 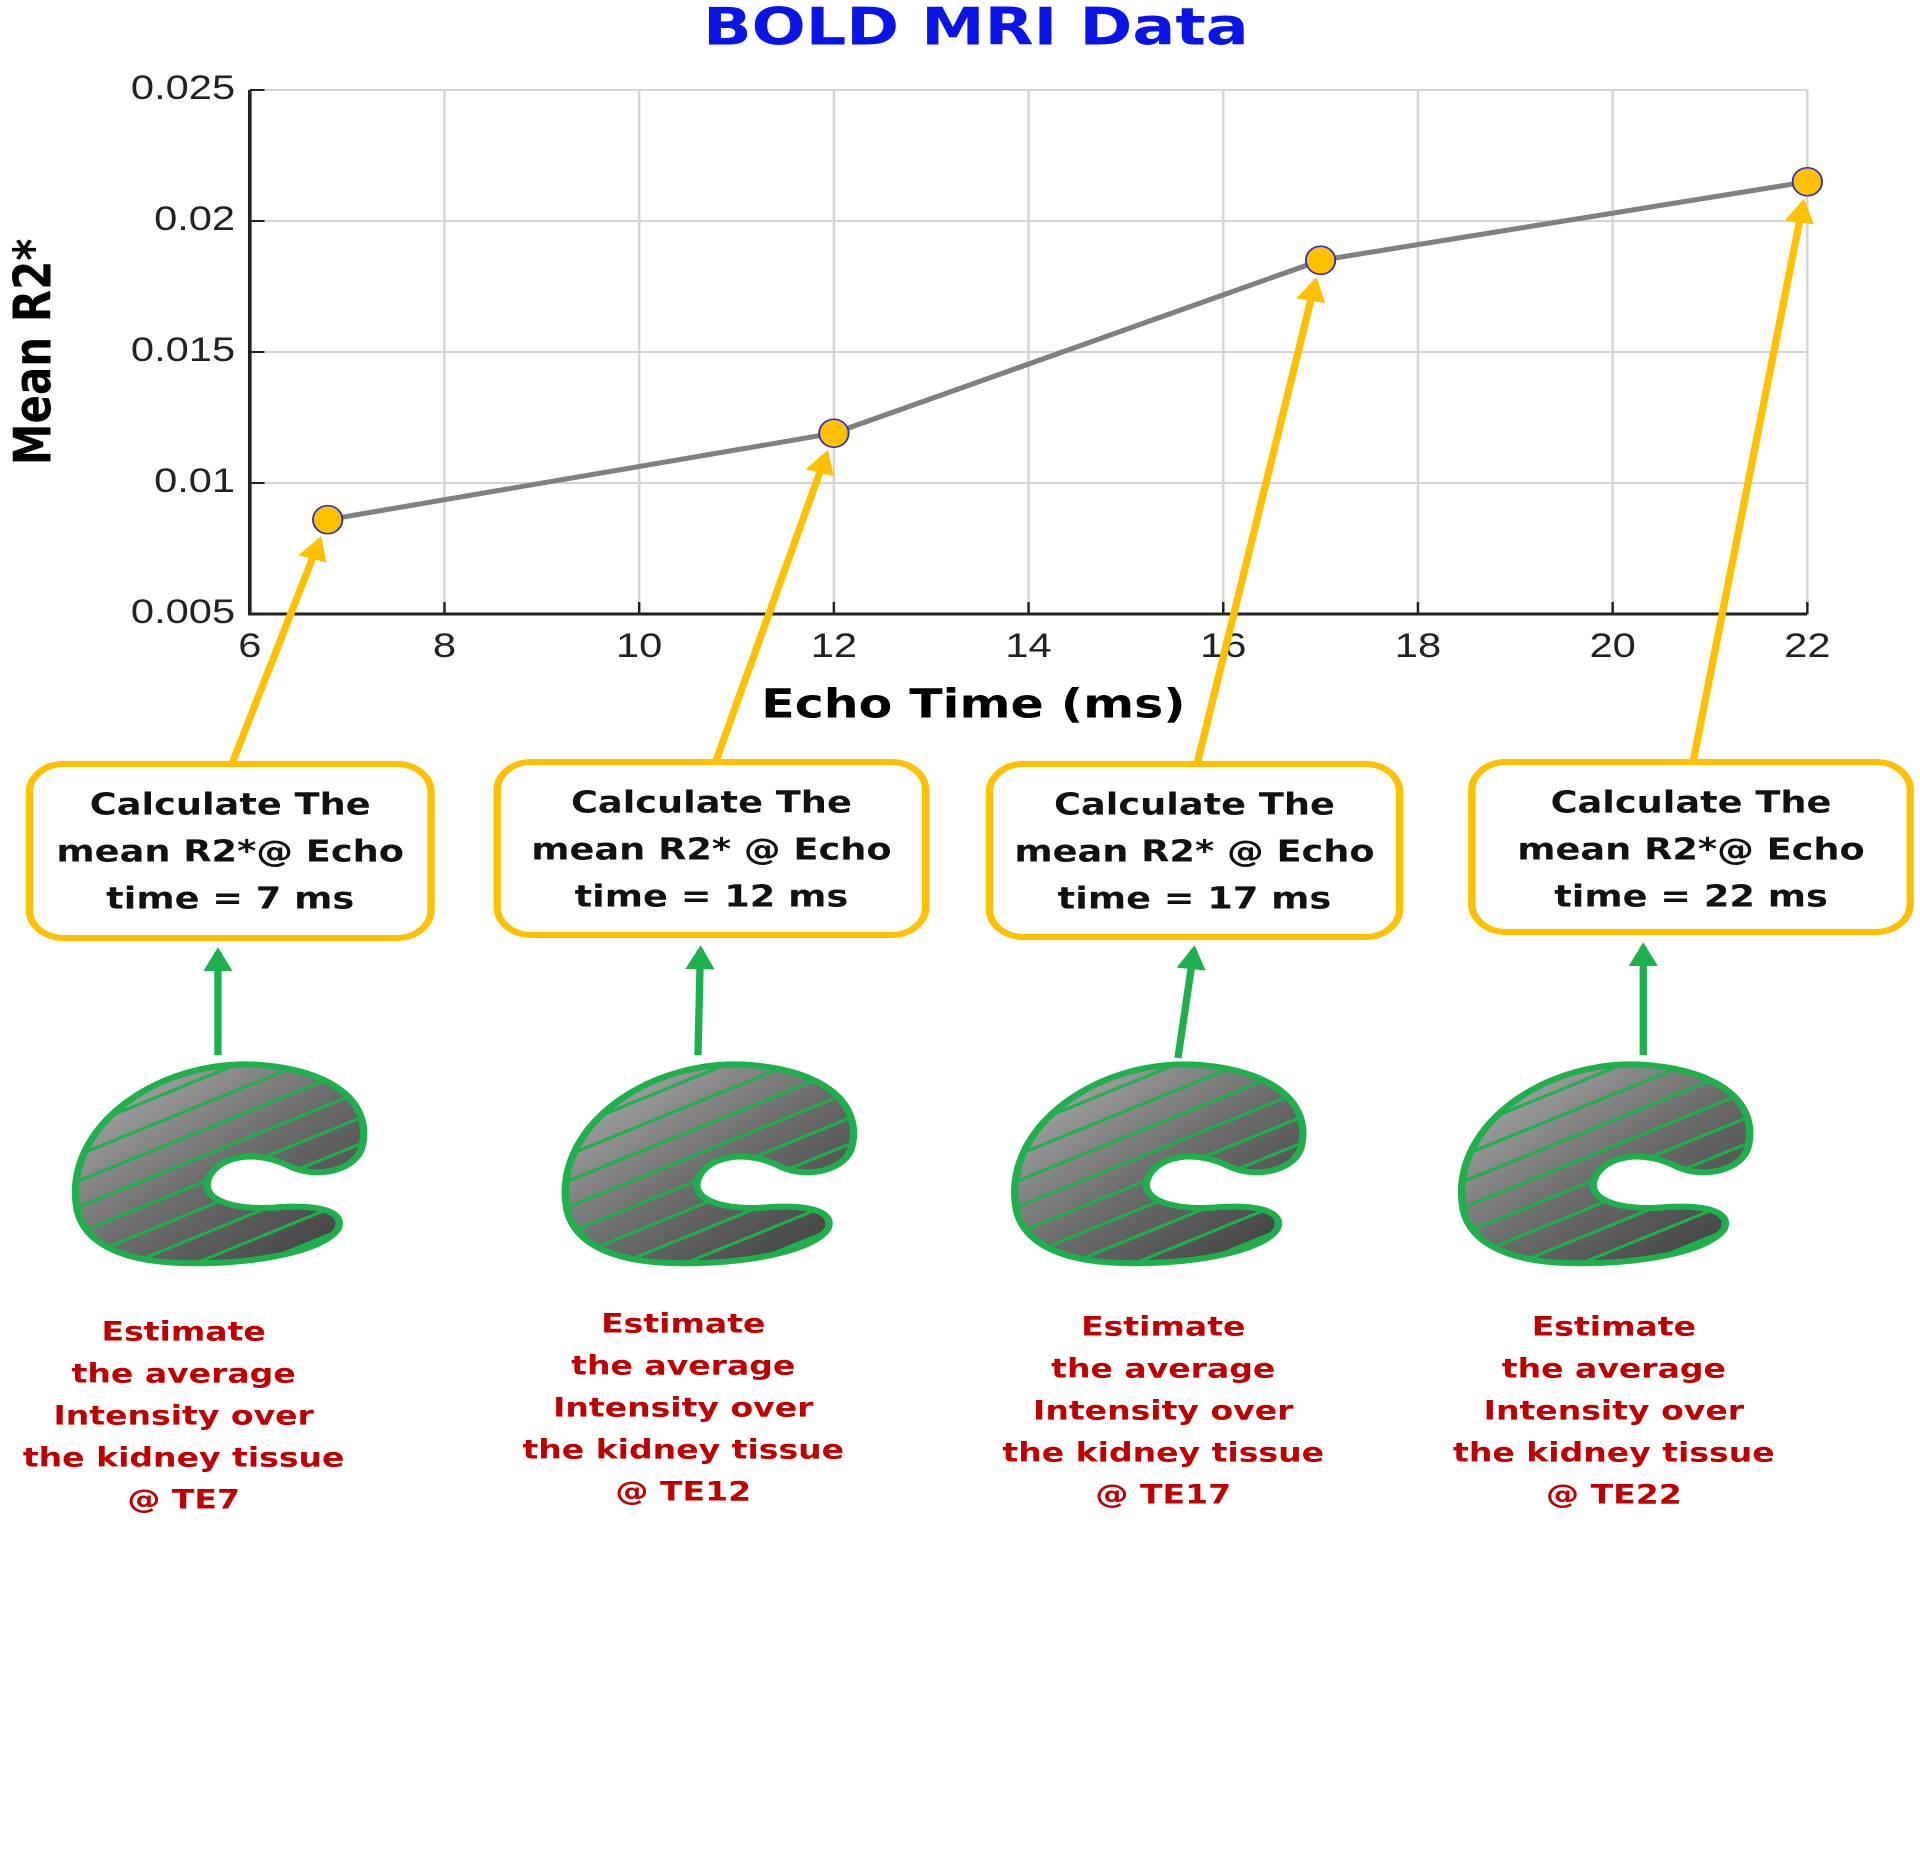 I want to click on x-tick-label: 18, so click(x=1418, y=646).